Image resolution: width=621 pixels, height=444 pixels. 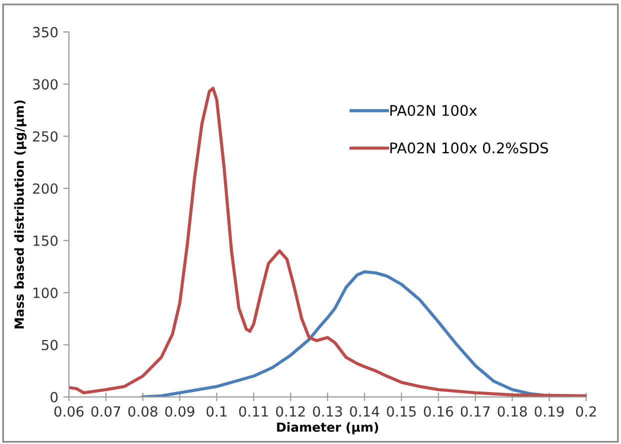 I want to click on y-tick-label: 200, so click(x=45, y=188).